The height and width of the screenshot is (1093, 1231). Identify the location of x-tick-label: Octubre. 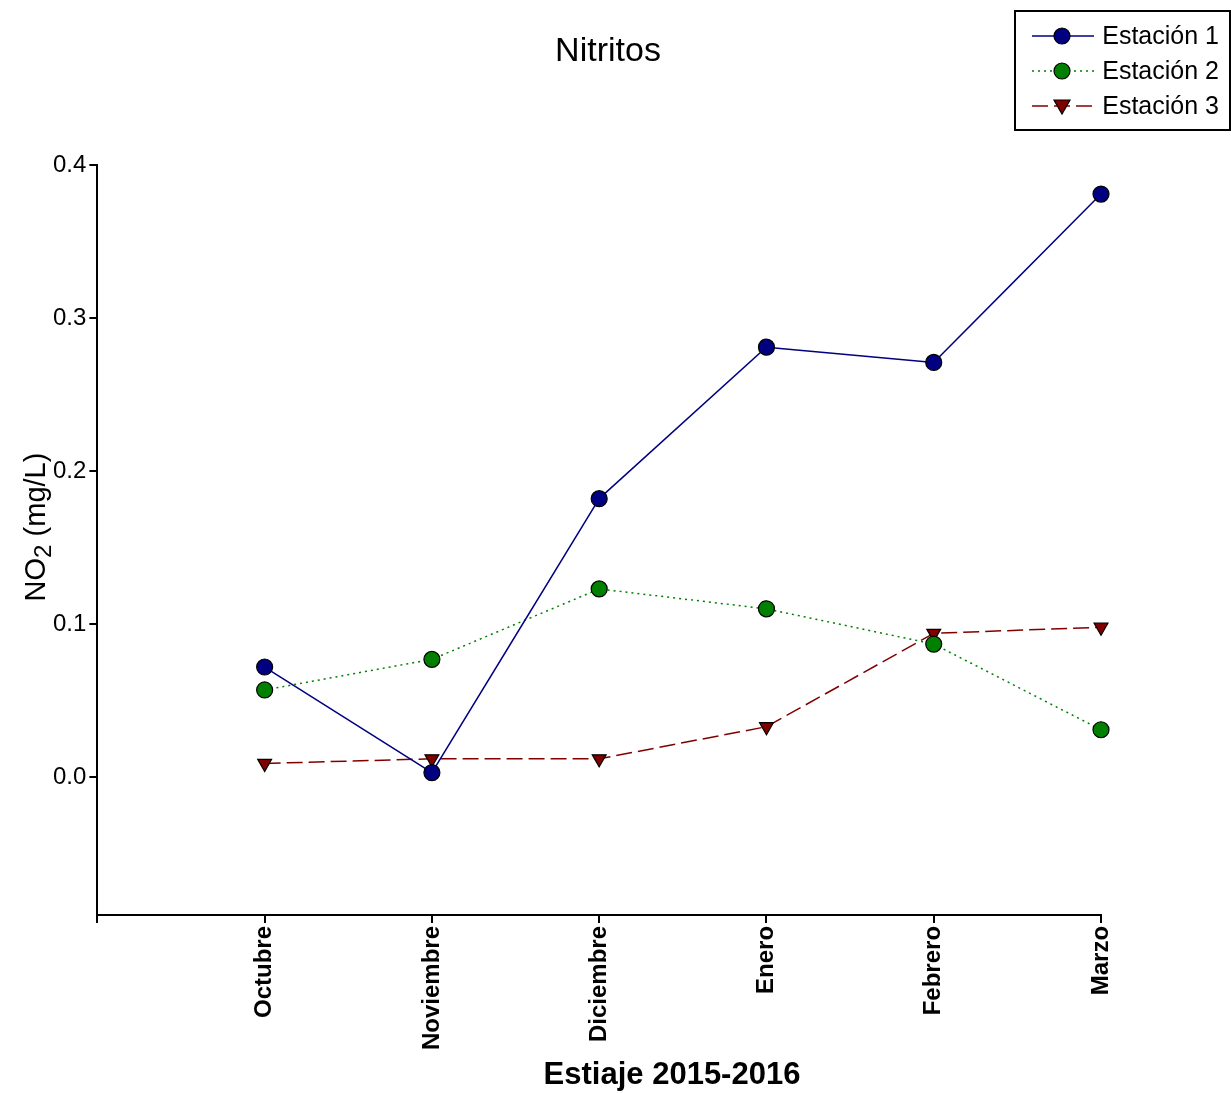
(263, 971).